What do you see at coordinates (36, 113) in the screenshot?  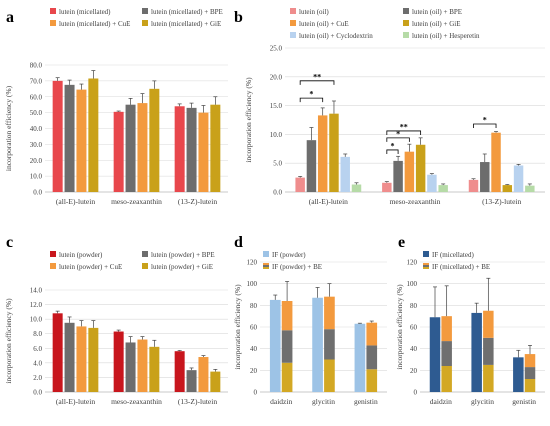 I see `y-tick-label: 50.0` at bounding box center [36, 113].